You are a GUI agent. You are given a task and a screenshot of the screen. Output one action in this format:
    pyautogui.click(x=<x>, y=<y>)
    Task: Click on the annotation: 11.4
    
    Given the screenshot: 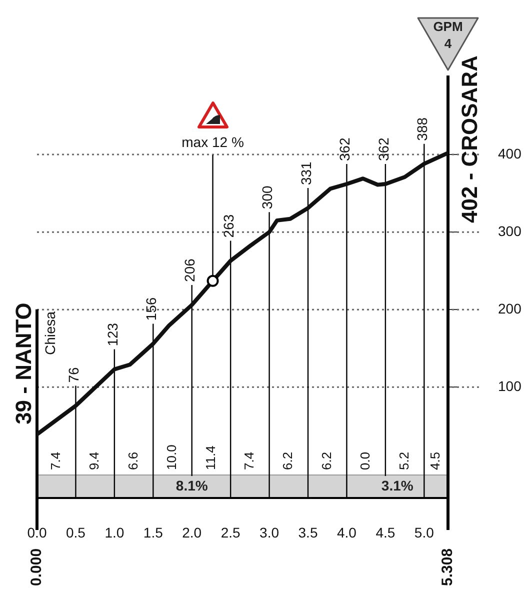 What is the action you would take?
    pyautogui.click(x=210, y=458)
    